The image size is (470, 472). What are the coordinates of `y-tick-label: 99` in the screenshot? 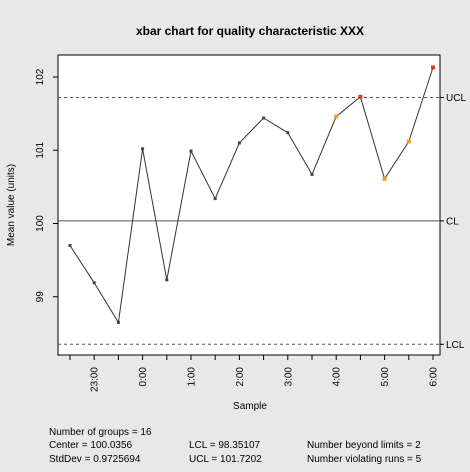 It's located at (40, 297).